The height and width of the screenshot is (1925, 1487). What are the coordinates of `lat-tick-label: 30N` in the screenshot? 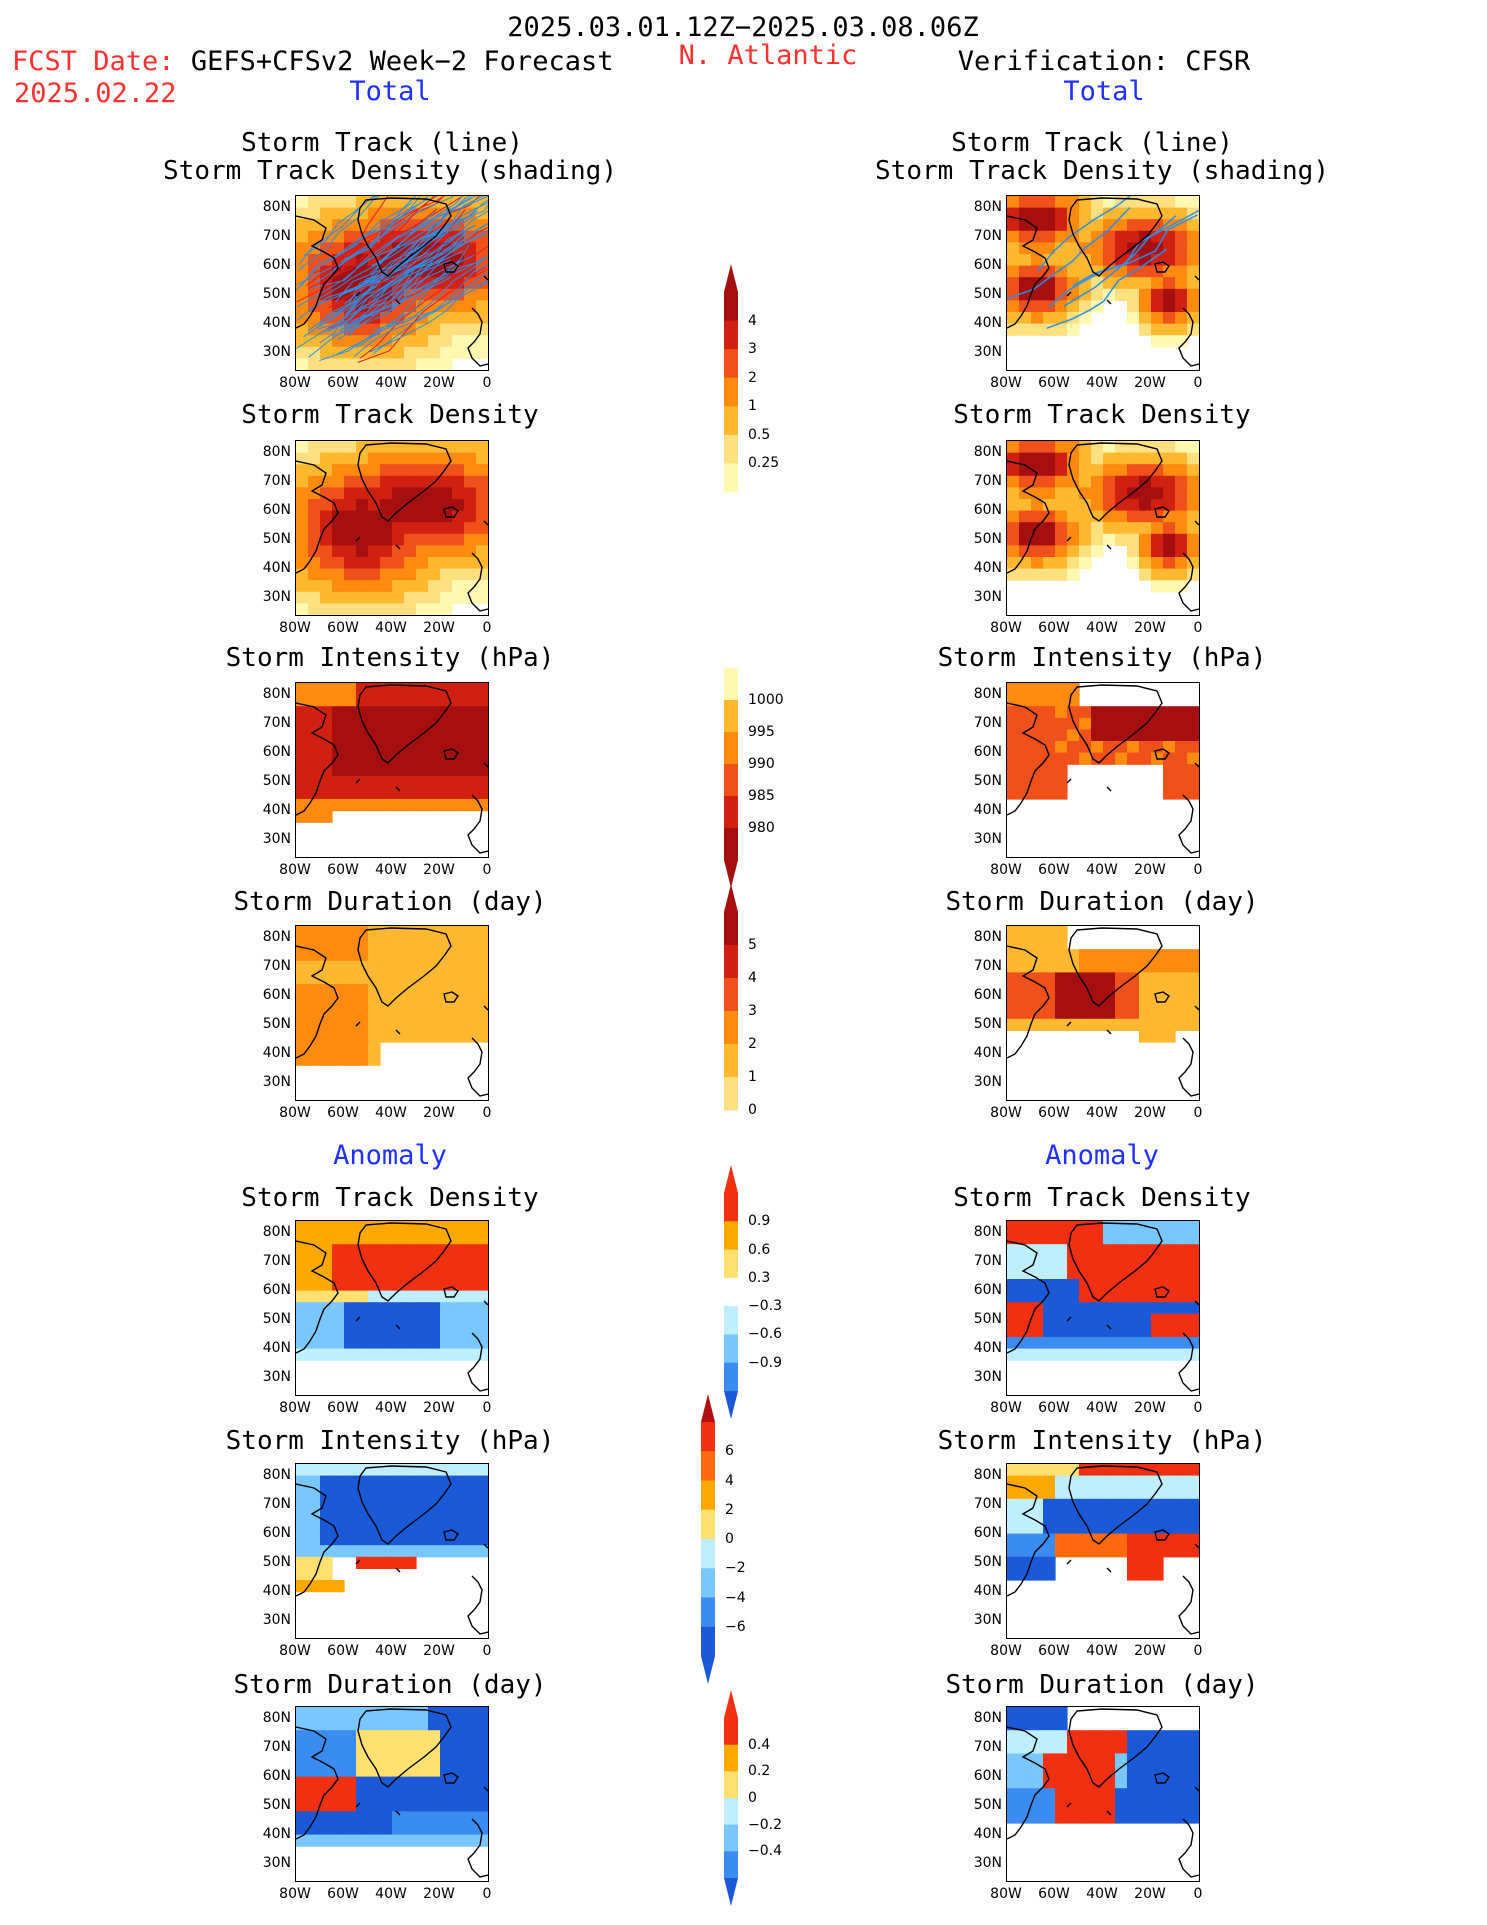 It's located at (987, 1863).